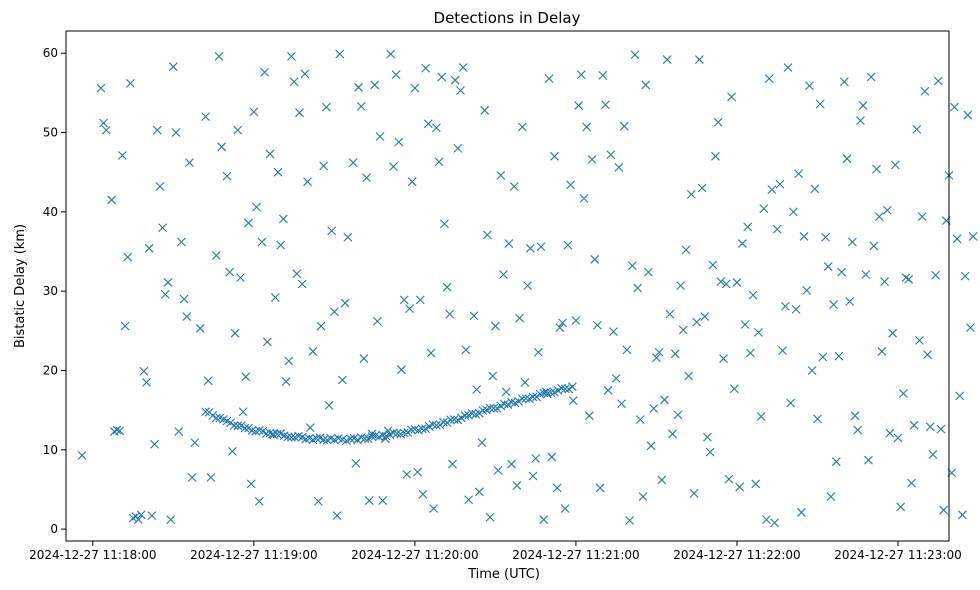 This screenshot has height=590, width=980. I want to click on y-tick-label: 10, so click(50, 450).